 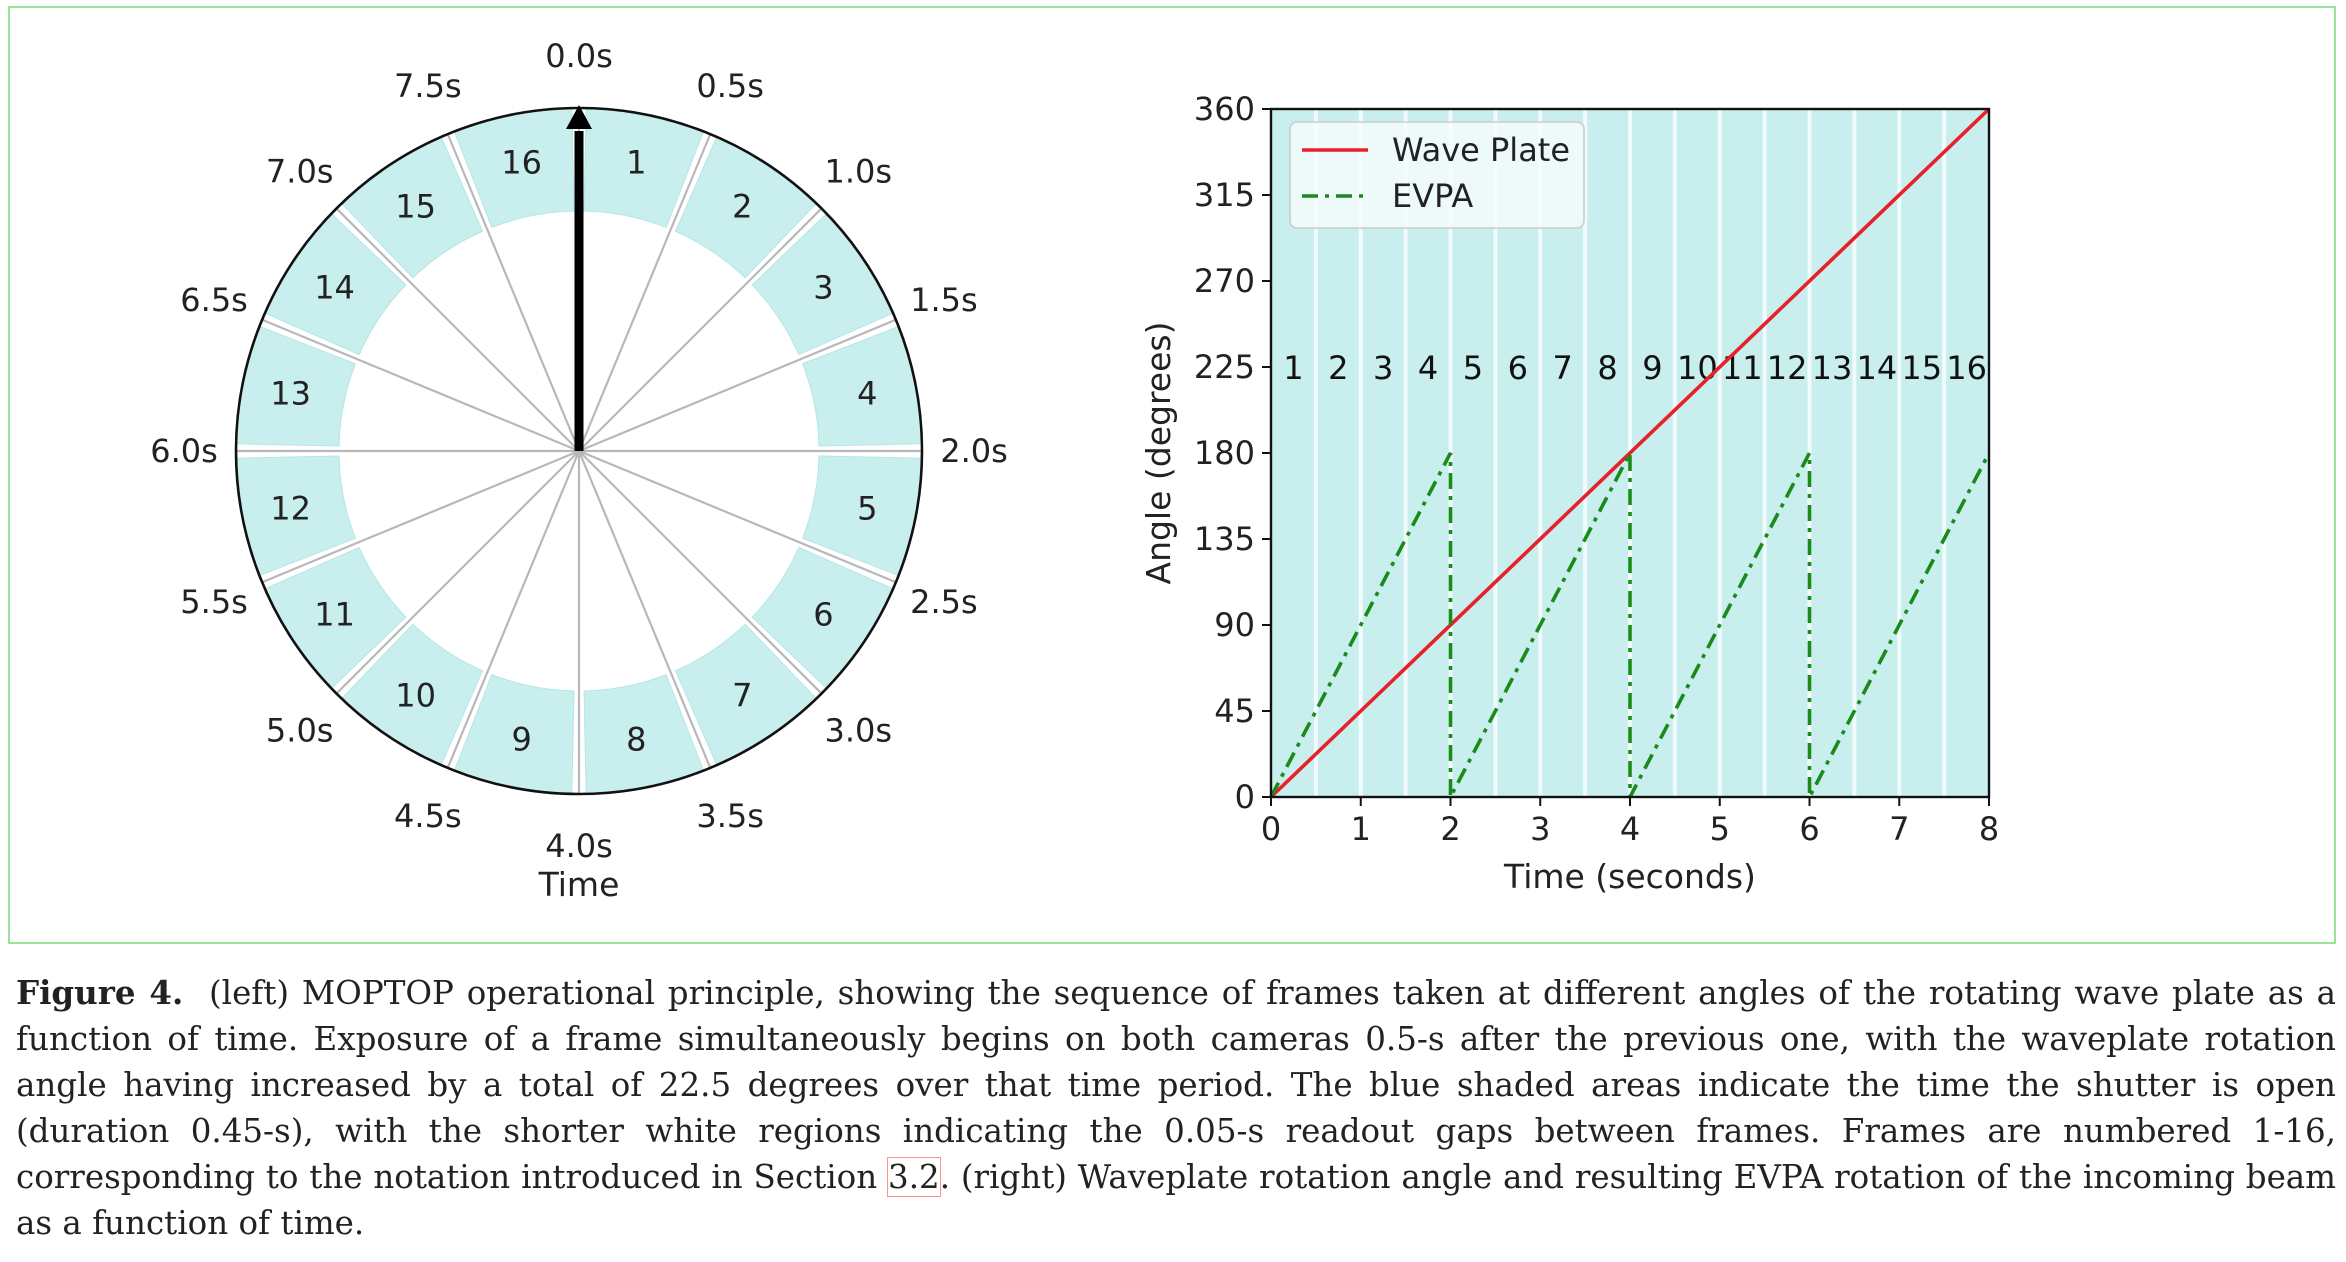 I want to click on time-tick-label: 0.5s, so click(x=730, y=86).